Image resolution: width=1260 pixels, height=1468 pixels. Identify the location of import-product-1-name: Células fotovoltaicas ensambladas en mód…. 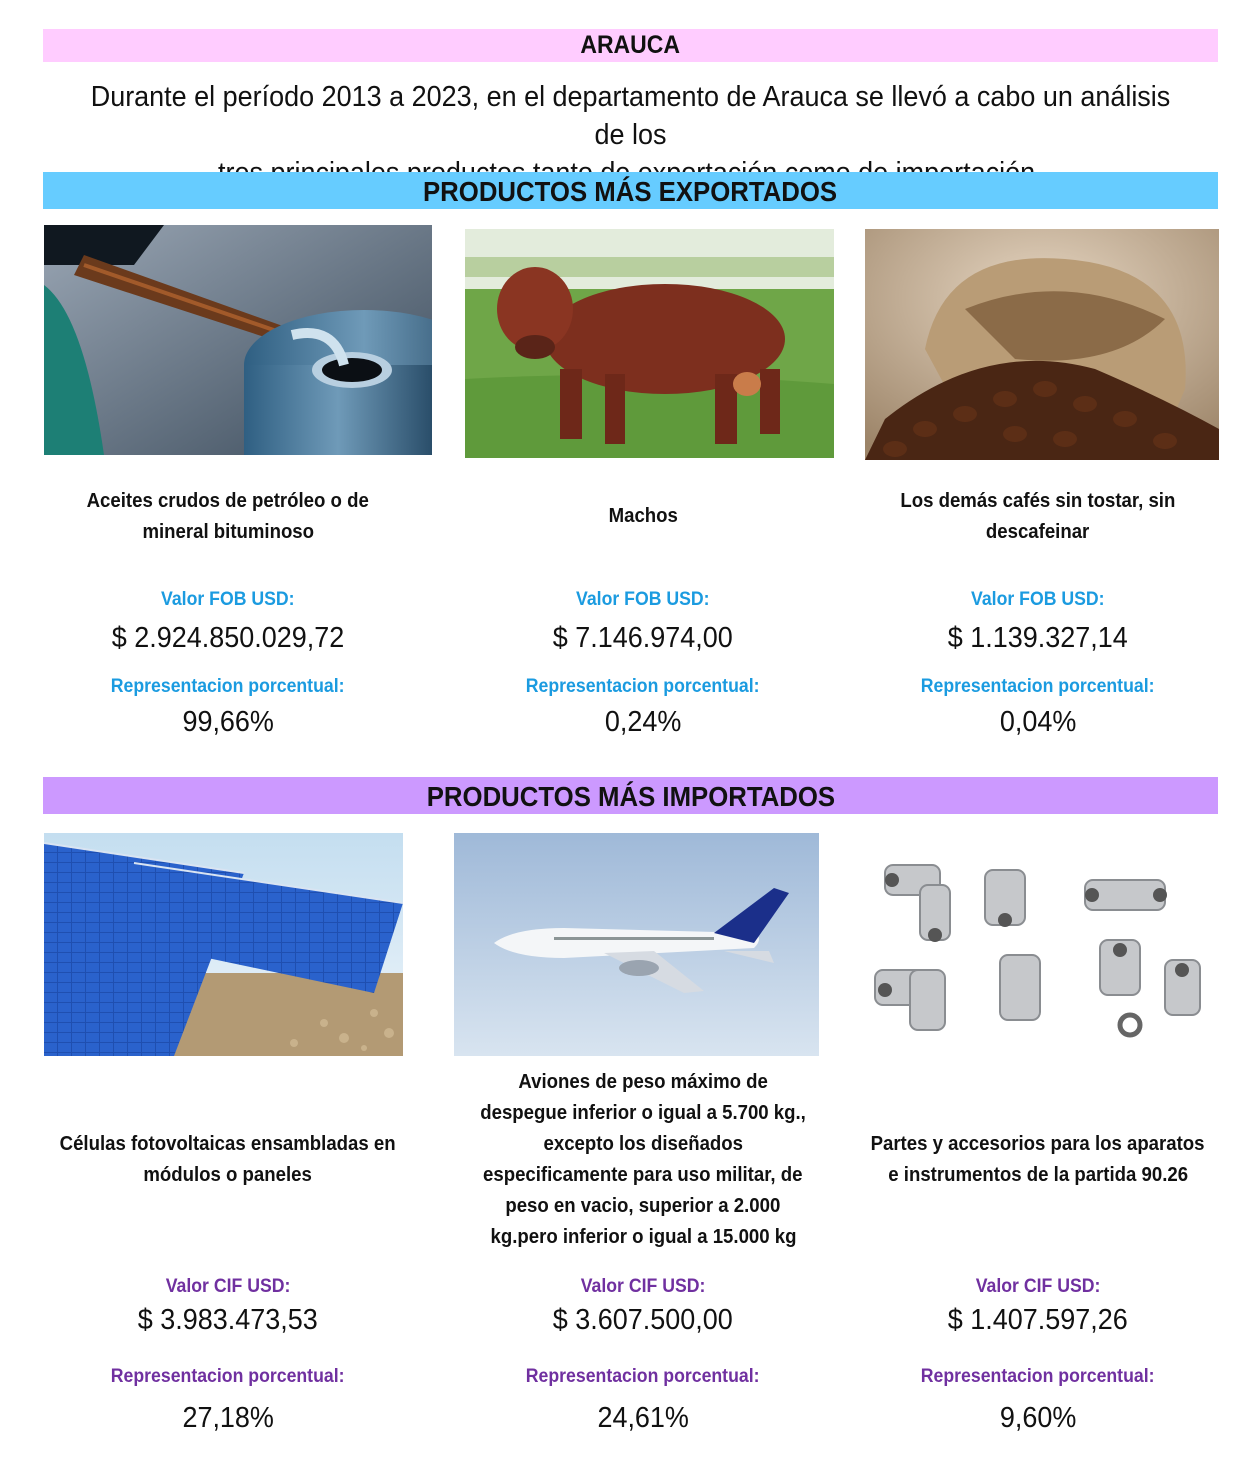
(228, 1160).